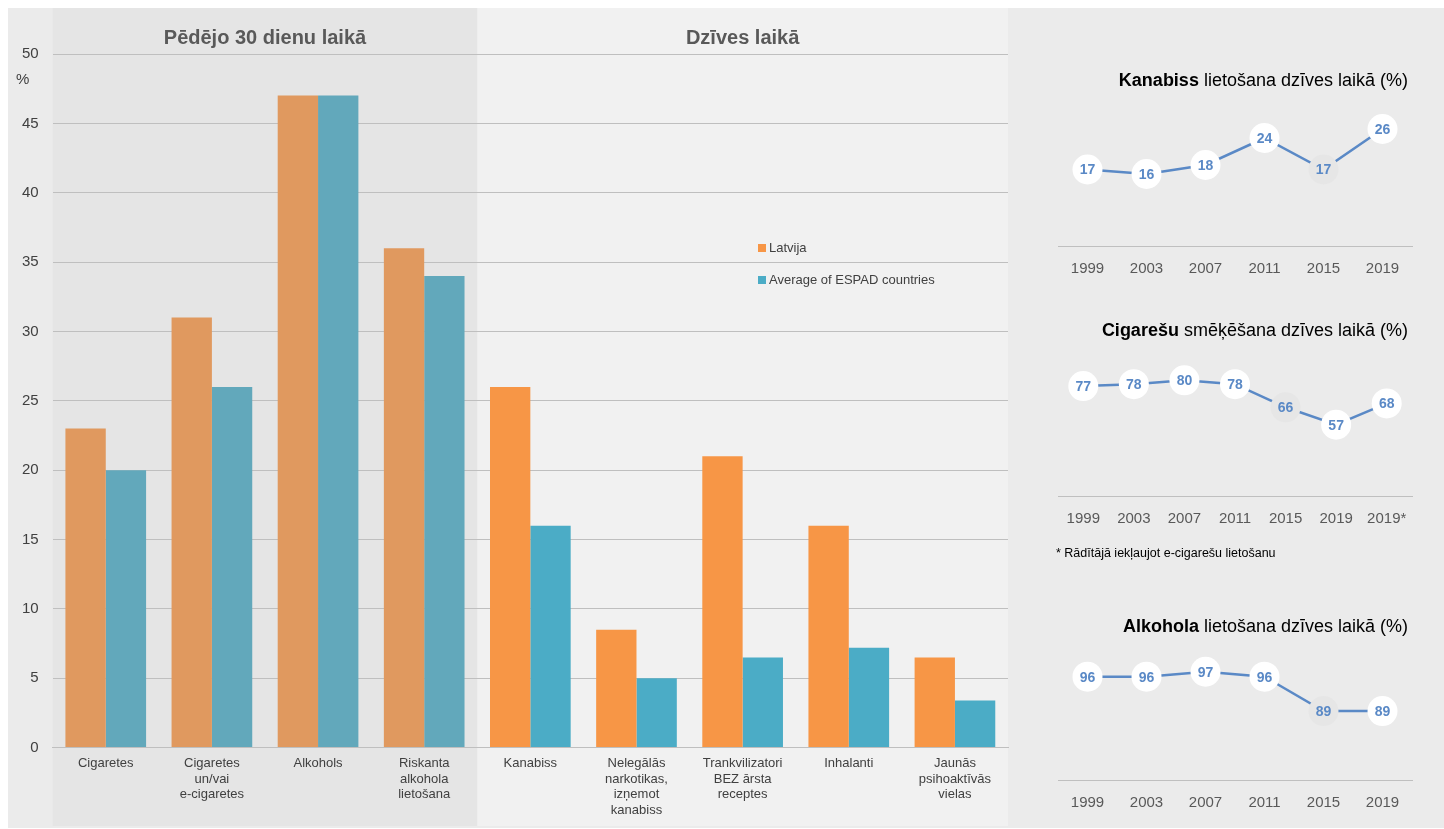  What do you see at coordinates (30, 261) in the screenshot?
I see `y-tick-label: 35` at bounding box center [30, 261].